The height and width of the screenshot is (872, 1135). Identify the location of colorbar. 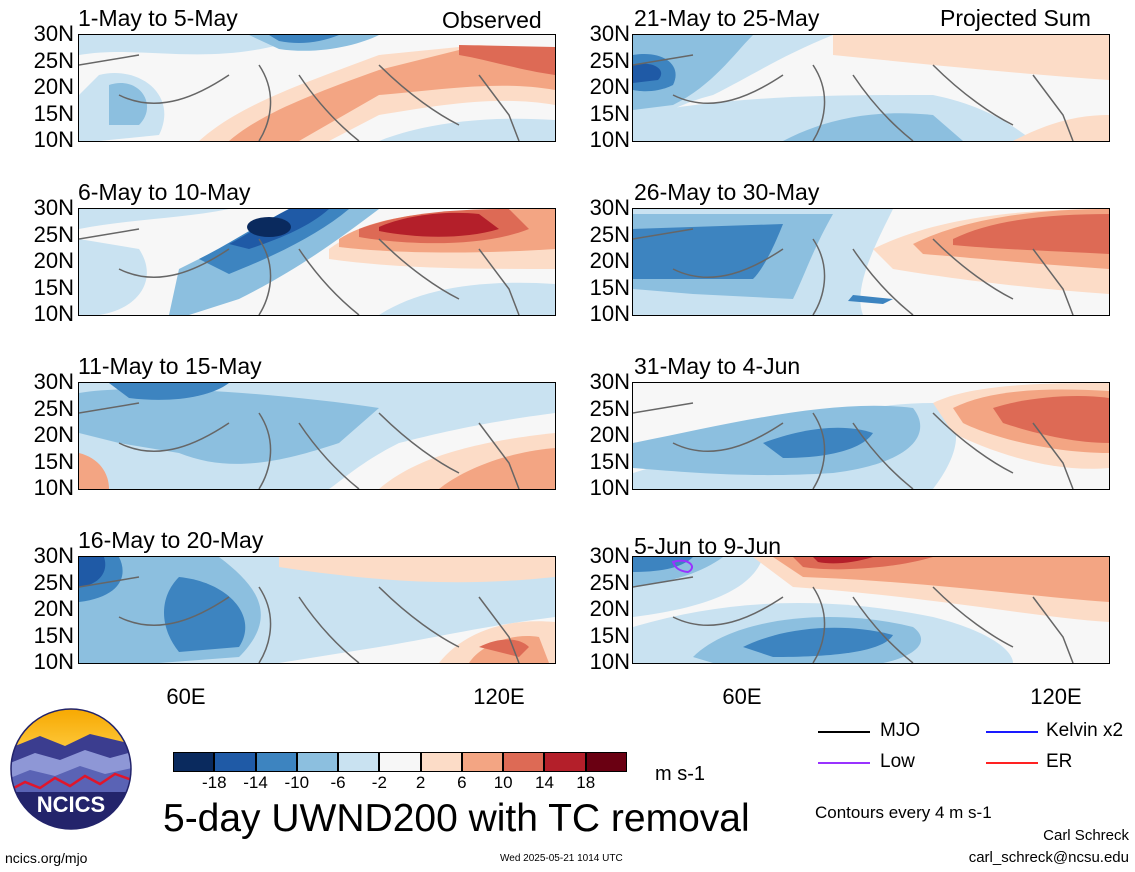
(400, 762).